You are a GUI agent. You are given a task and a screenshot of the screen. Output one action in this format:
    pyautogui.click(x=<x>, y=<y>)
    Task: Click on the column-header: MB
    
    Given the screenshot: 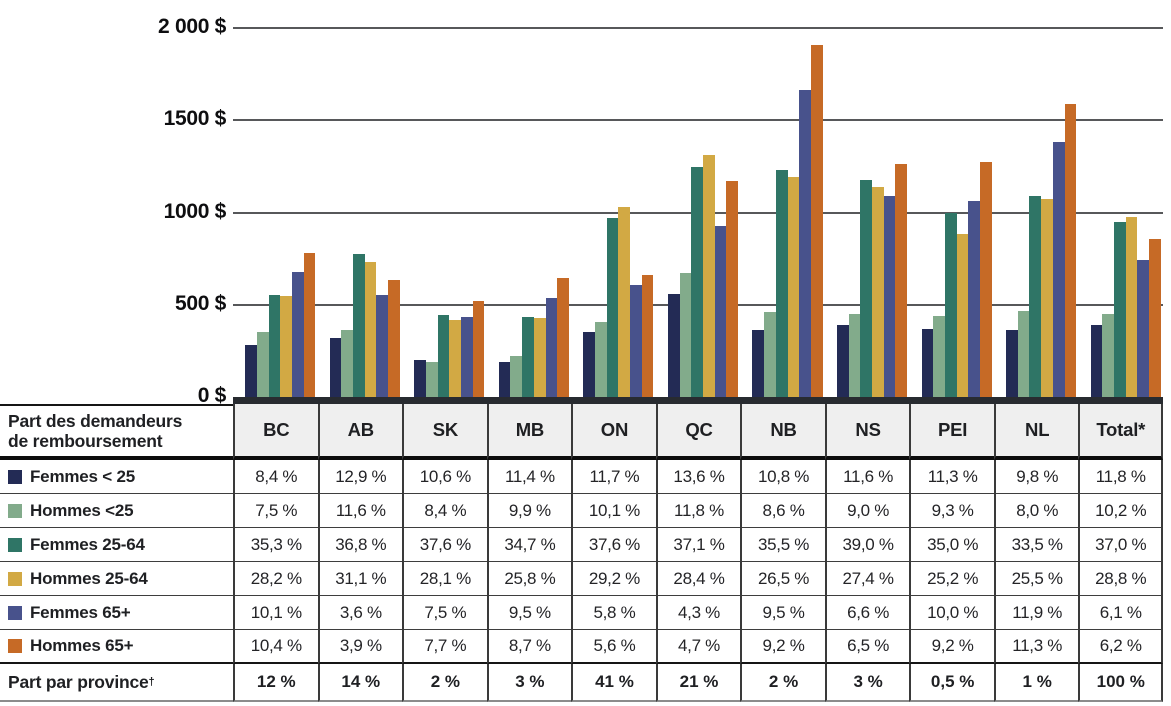 What is the action you would take?
    pyautogui.click(x=529, y=432)
    